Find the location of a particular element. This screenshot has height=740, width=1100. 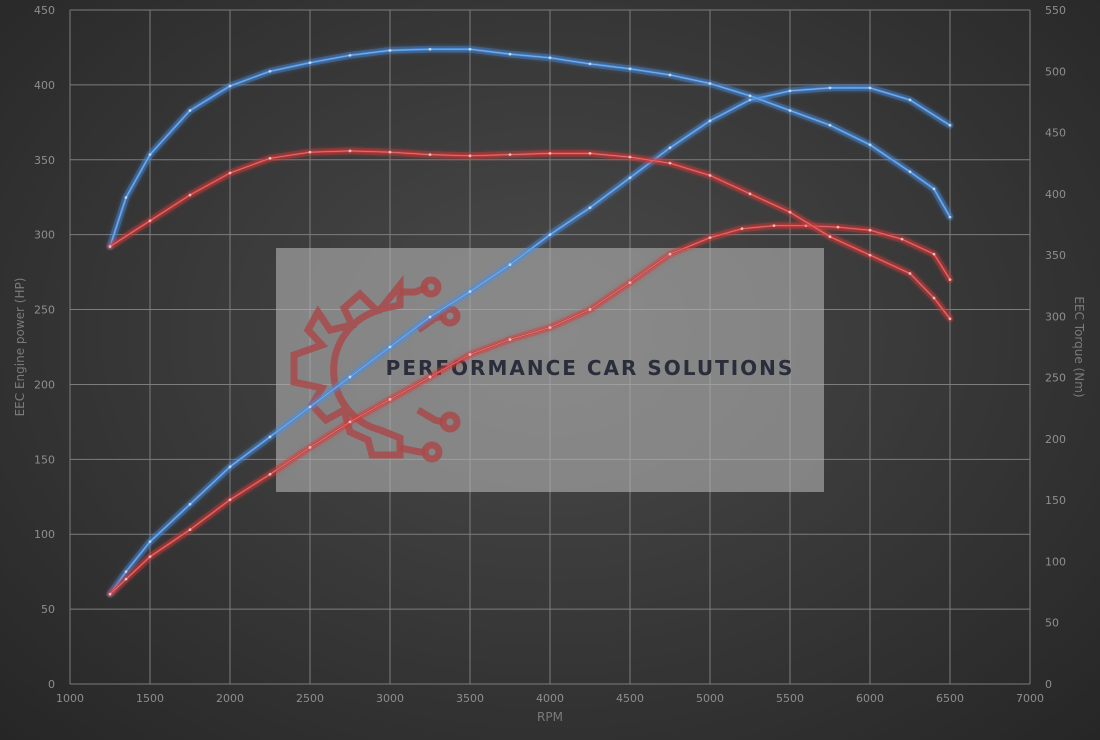

y-left-axis-title: EEC Engine power (HP) is located at coordinates (20, 347).